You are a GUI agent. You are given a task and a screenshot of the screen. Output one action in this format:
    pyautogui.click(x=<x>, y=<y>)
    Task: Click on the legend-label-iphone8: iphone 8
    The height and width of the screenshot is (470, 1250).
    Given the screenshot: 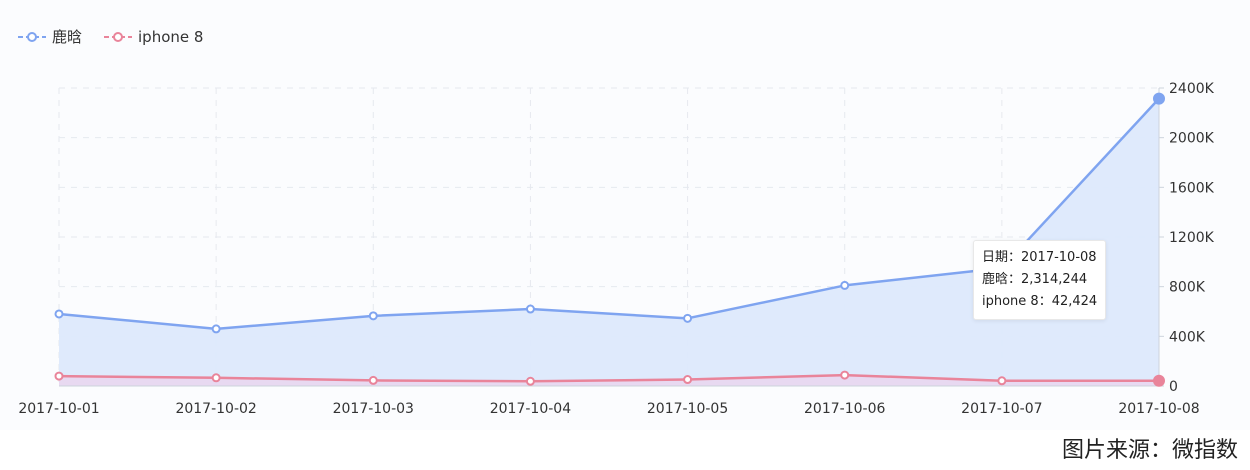 What is the action you would take?
    pyautogui.click(x=171, y=36)
    